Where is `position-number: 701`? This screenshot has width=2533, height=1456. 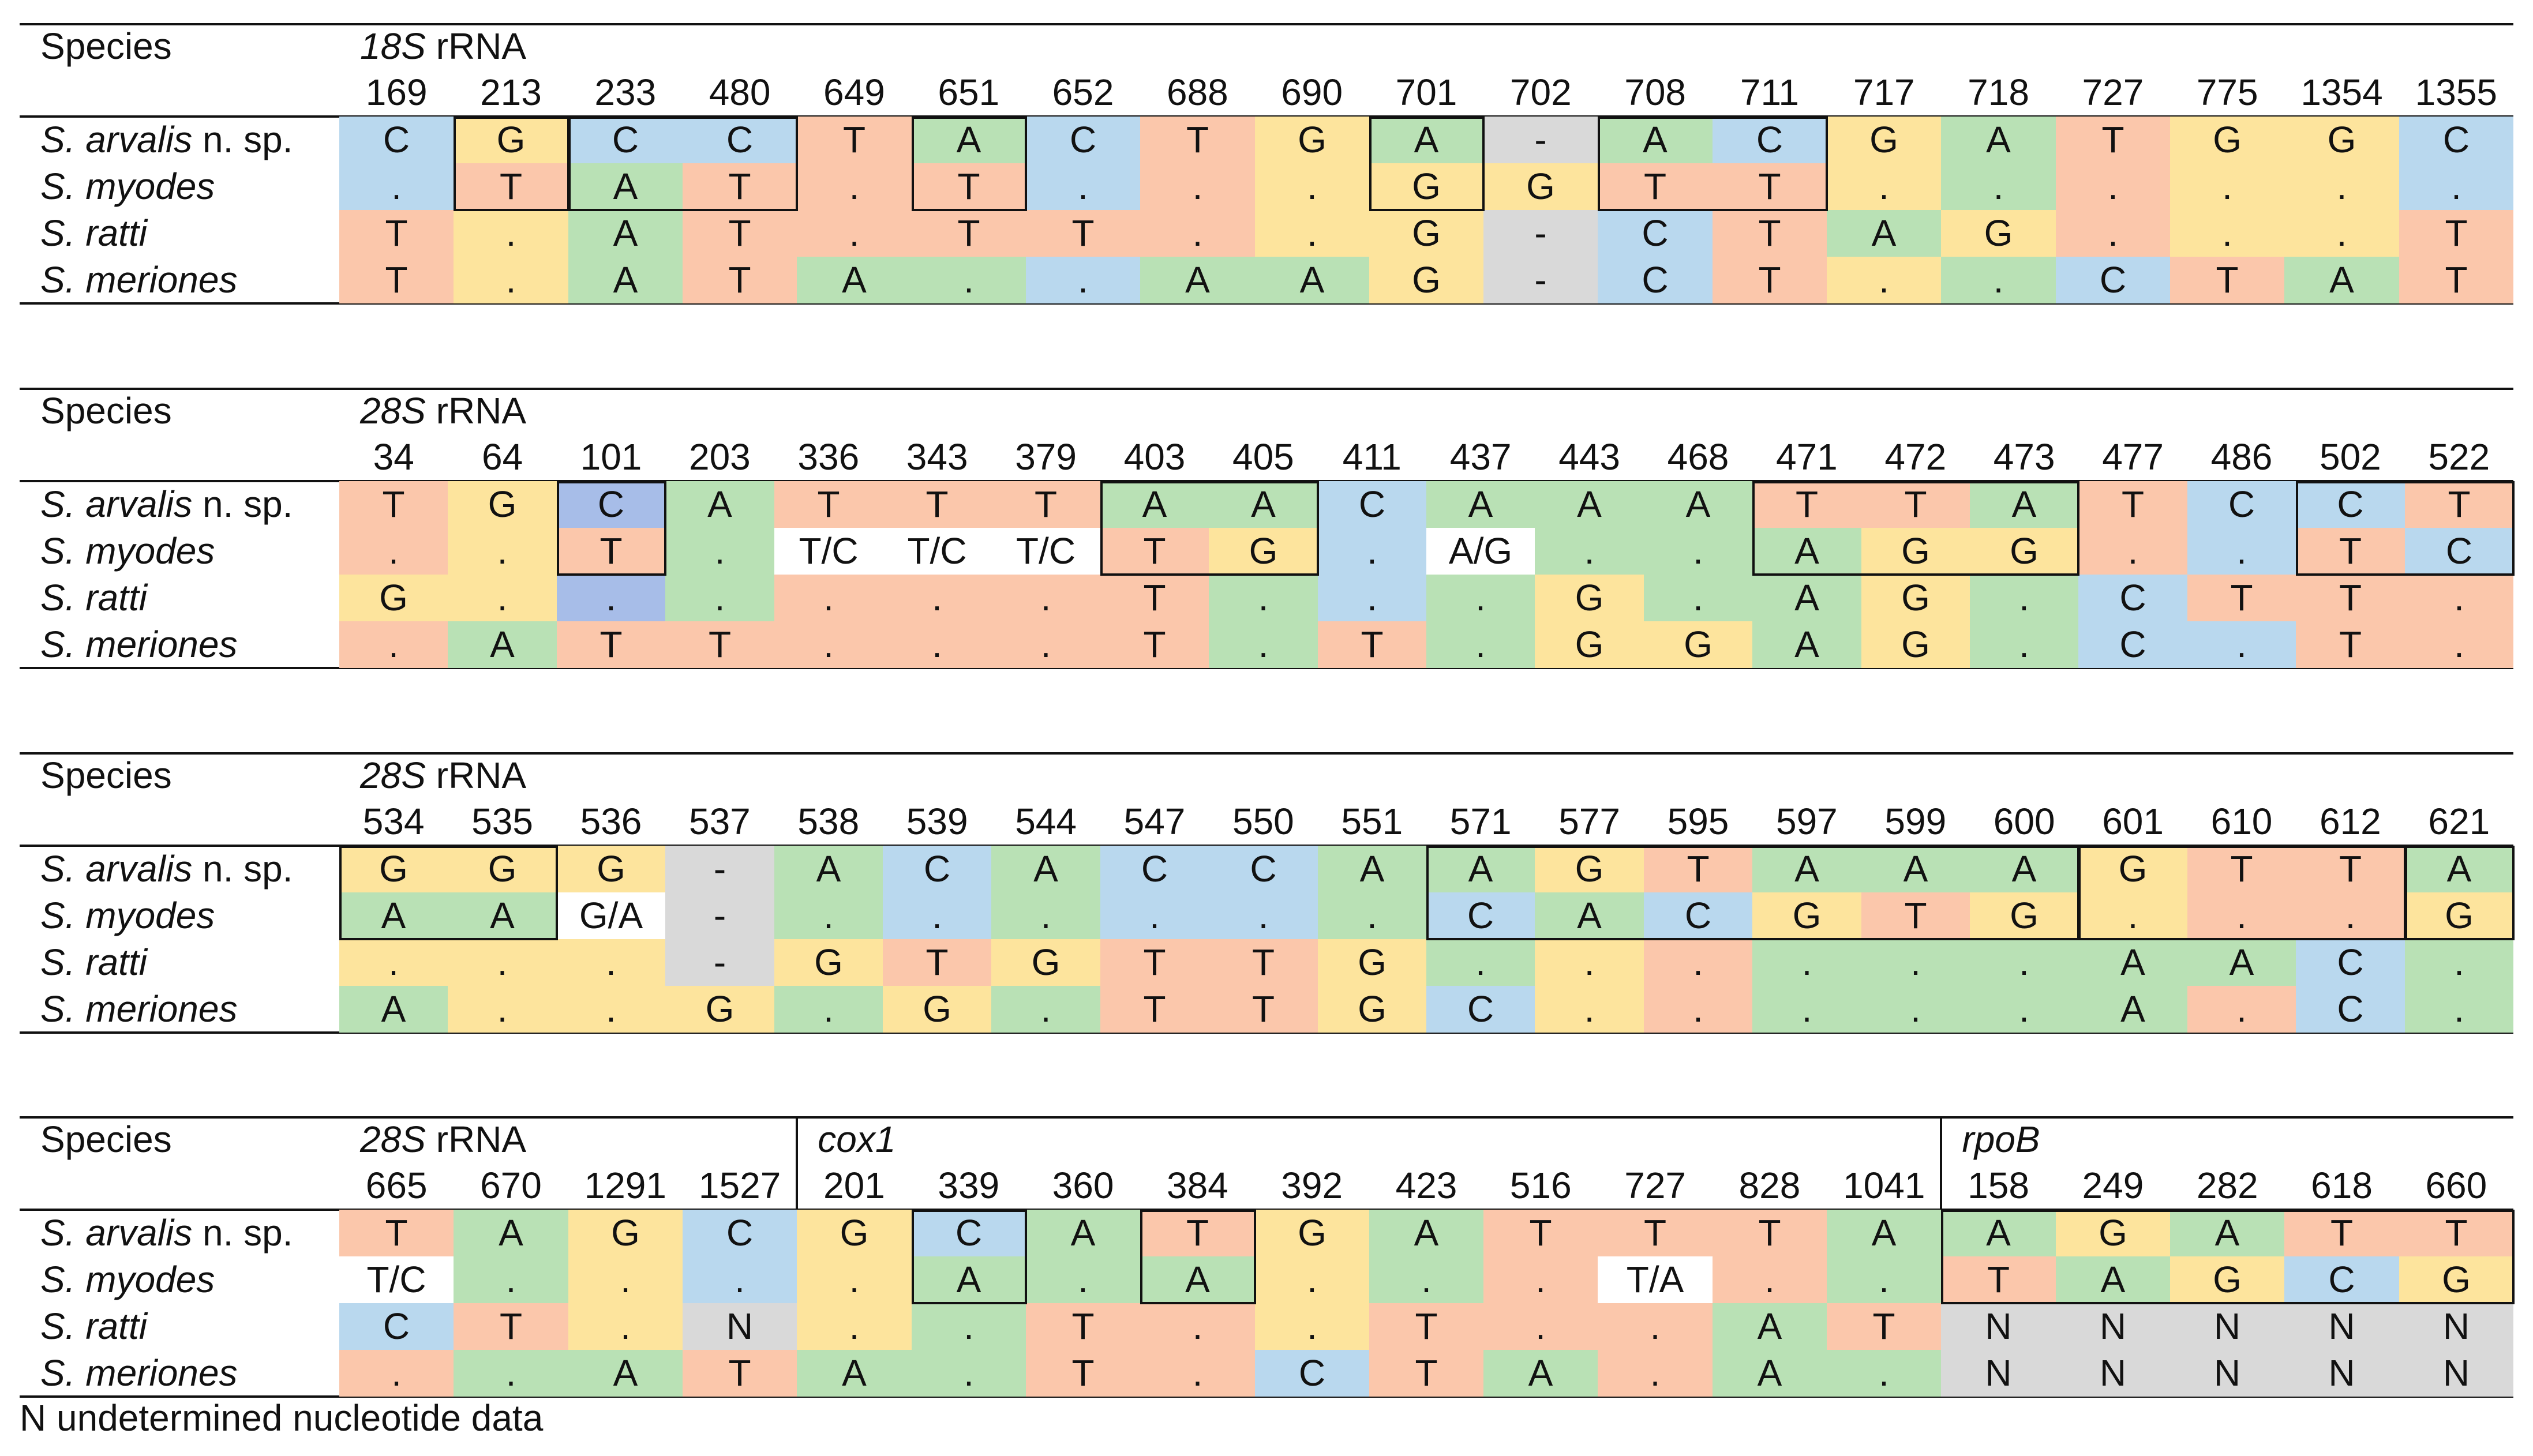 position-number: 701 is located at coordinates (1426, 93).